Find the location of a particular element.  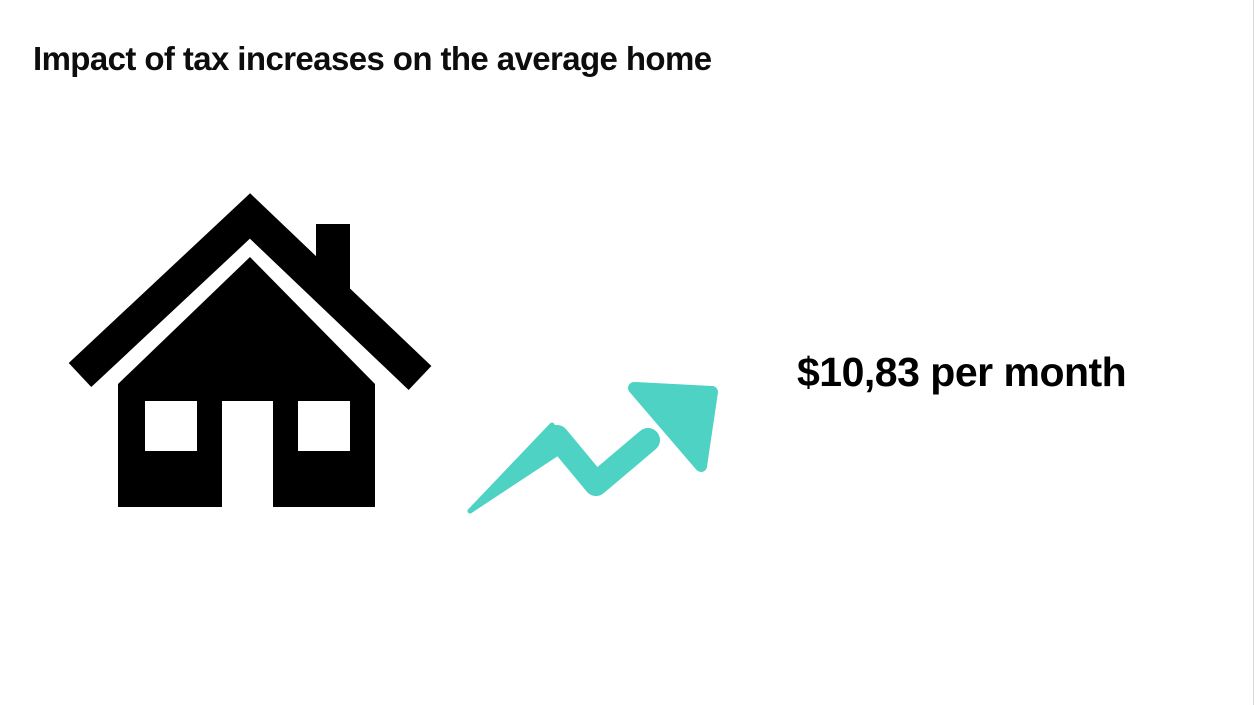

house-icon is located at coordinates (250, 352).